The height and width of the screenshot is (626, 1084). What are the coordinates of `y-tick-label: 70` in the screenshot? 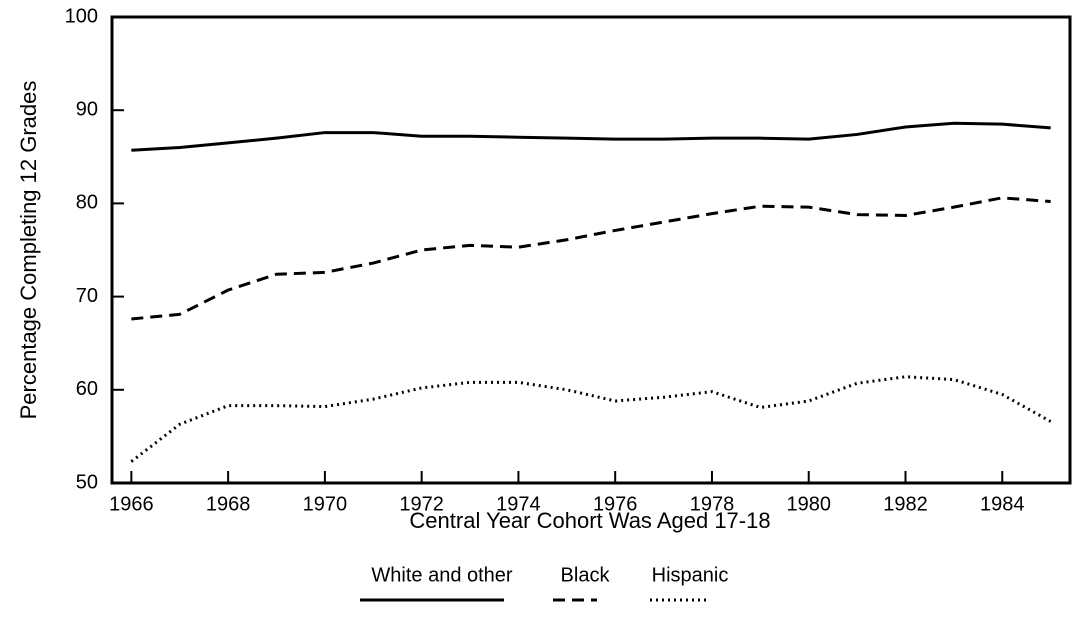 It's located at (87, 296).